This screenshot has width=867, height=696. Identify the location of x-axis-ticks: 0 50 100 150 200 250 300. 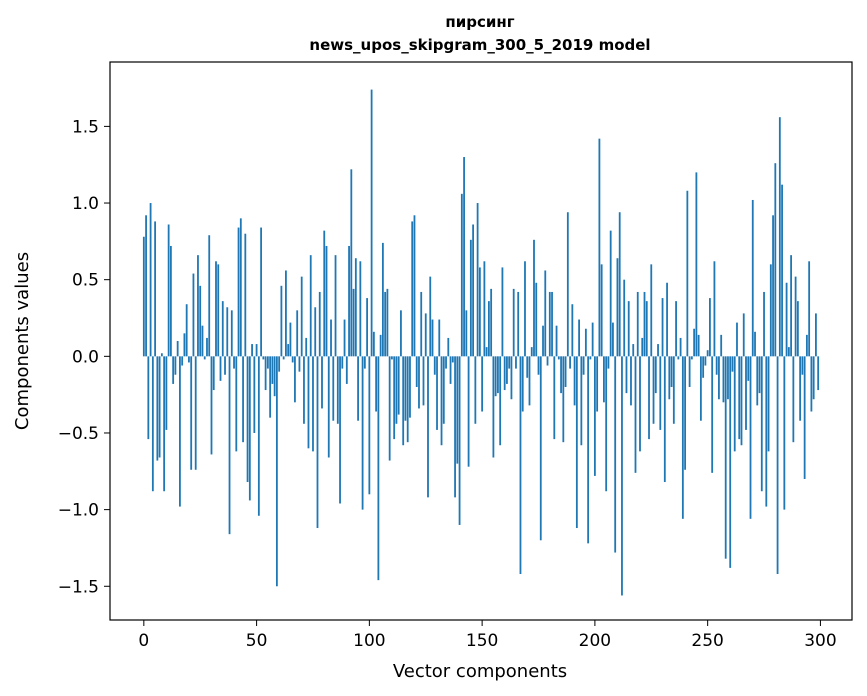
(487, 635).